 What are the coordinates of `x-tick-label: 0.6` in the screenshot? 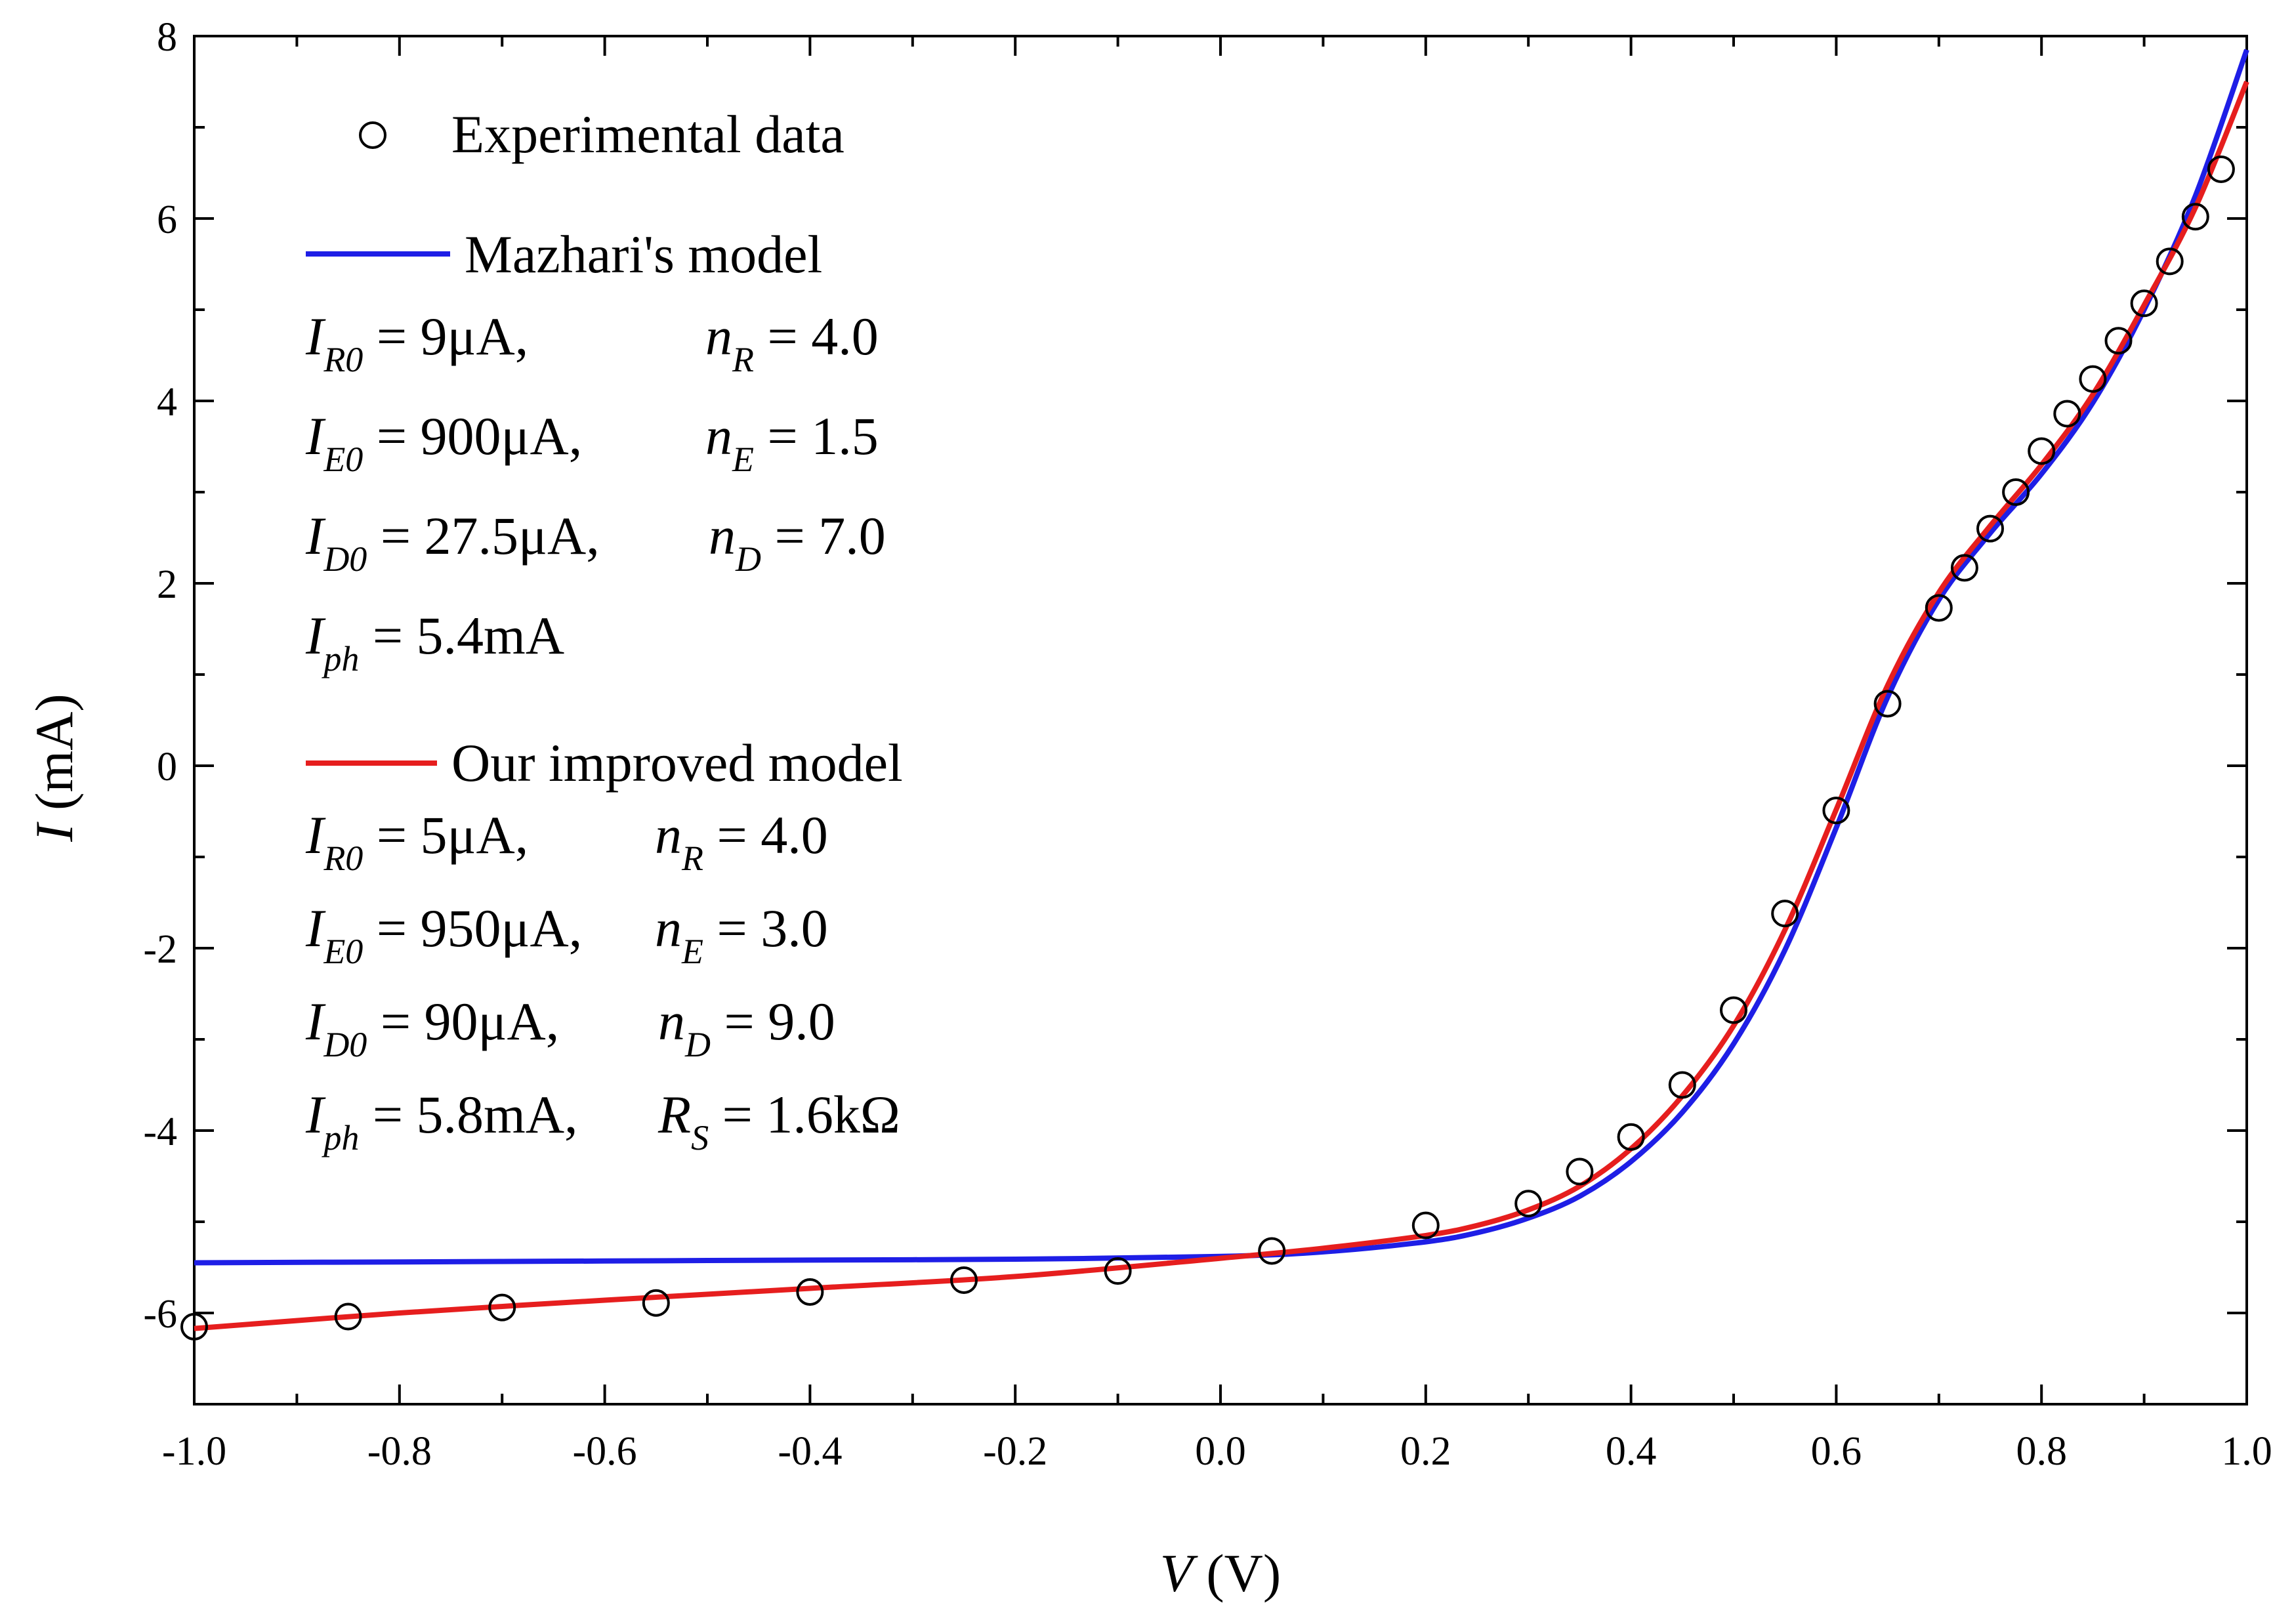 It's located at (1836, 1451).